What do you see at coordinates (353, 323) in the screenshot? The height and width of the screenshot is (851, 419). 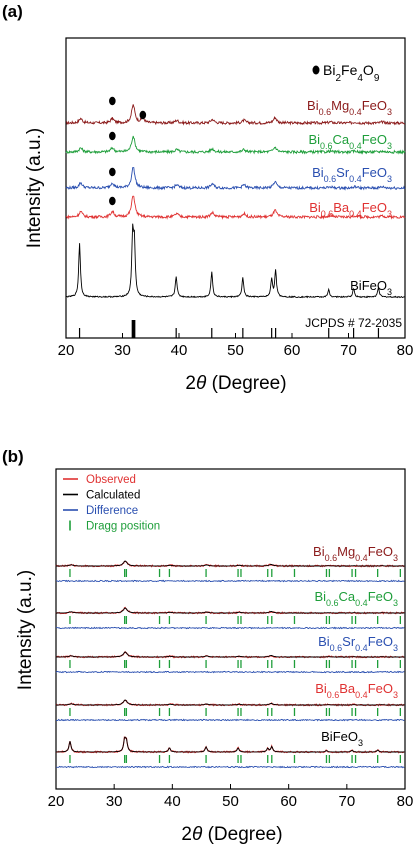 I see `jcpds-reference-label: JCPDS # 72-2035` at bounding box center [353, 323].